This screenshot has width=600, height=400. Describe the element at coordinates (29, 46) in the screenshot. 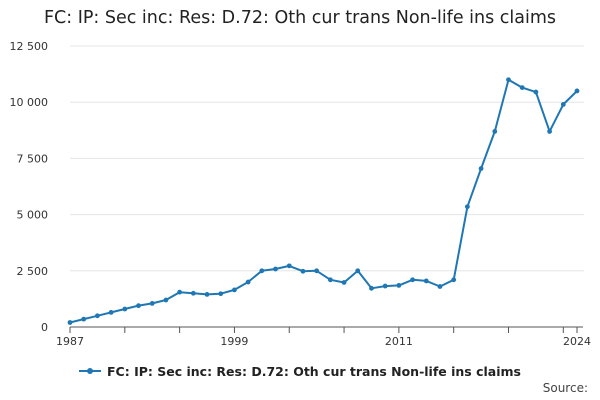

I see `y-tick-label: 12 500` at that location.